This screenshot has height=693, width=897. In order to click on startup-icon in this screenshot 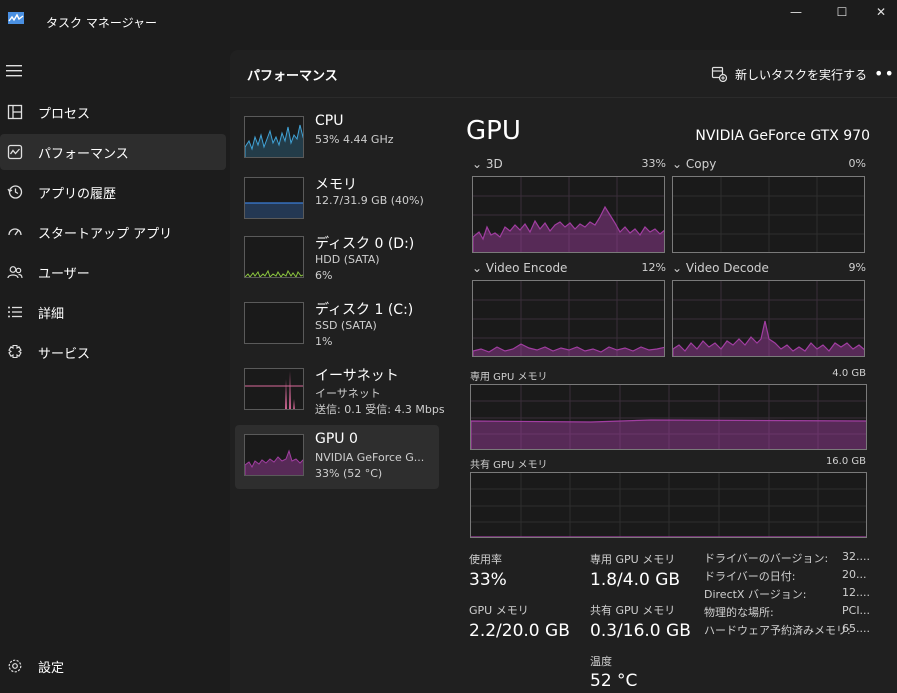, I will do `click(15, 232)`.